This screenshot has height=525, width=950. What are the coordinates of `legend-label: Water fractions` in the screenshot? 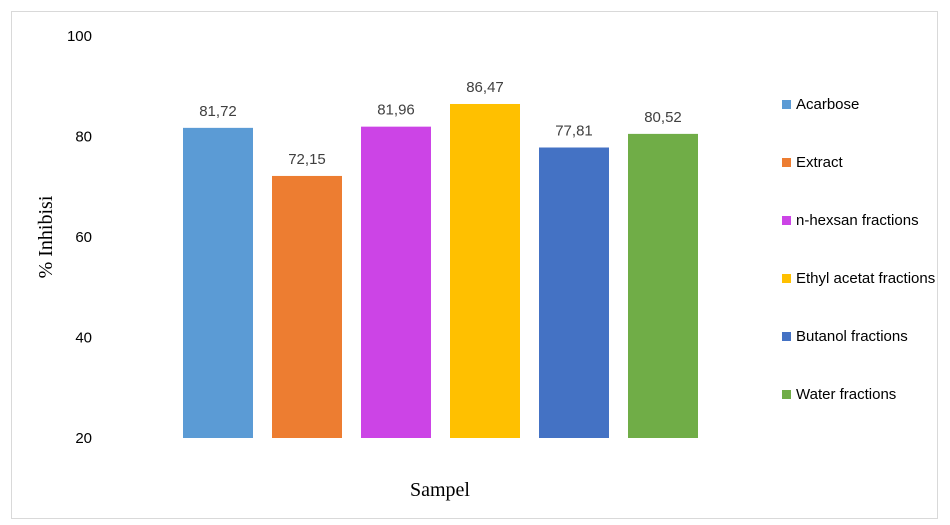 It's located at (846, 394).